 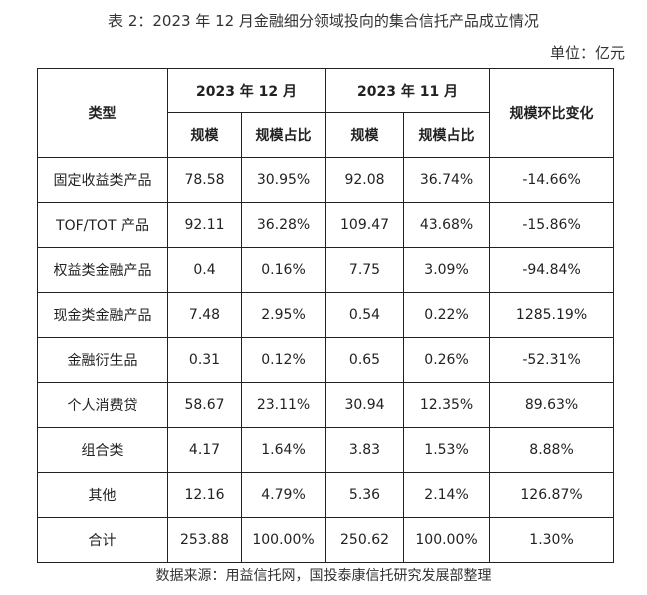 What do you see at coordinates (102, 180) in the screenshot?
I see `cell-type: 固定收益类产品` at bounding box center [102, 180].